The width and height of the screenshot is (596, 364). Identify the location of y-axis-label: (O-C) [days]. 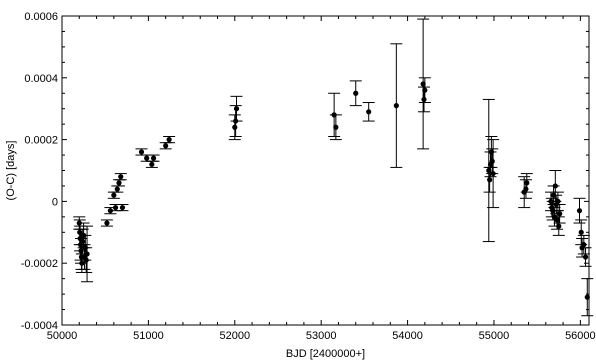
(11, 171).